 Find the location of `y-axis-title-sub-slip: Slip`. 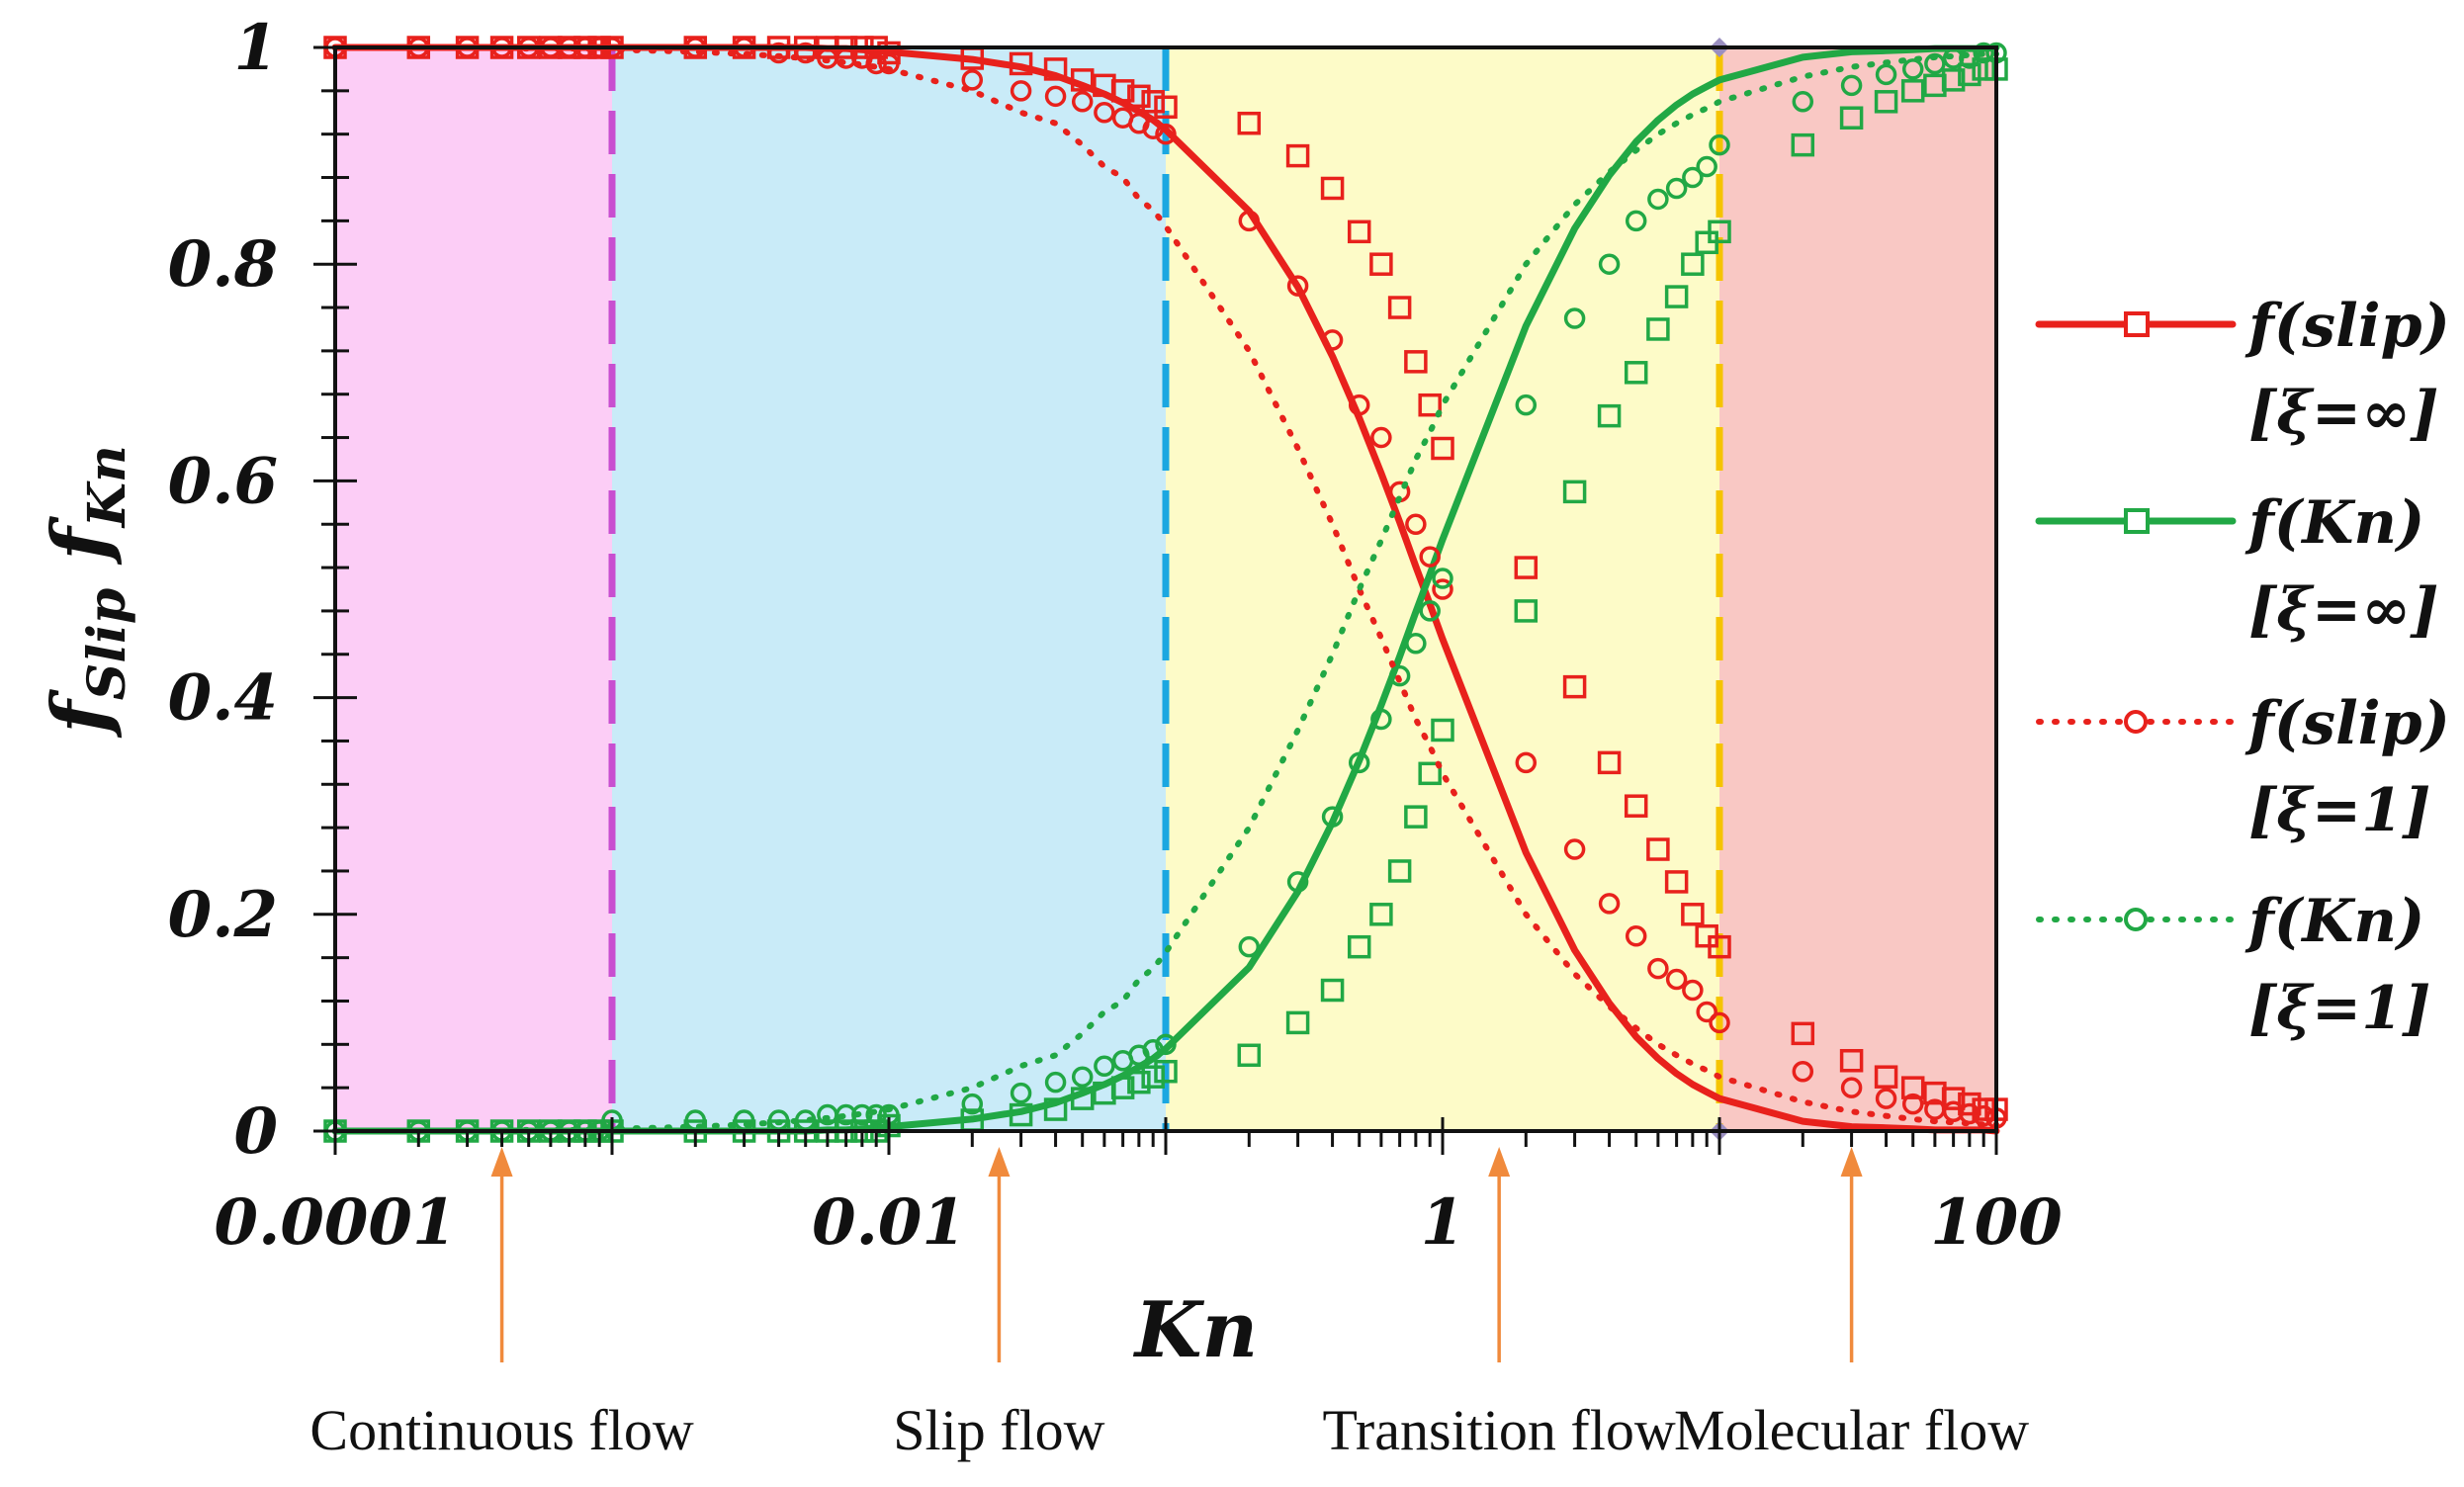

y-axis-title-sub-slip: Slip is located at coordinates (107, 644).